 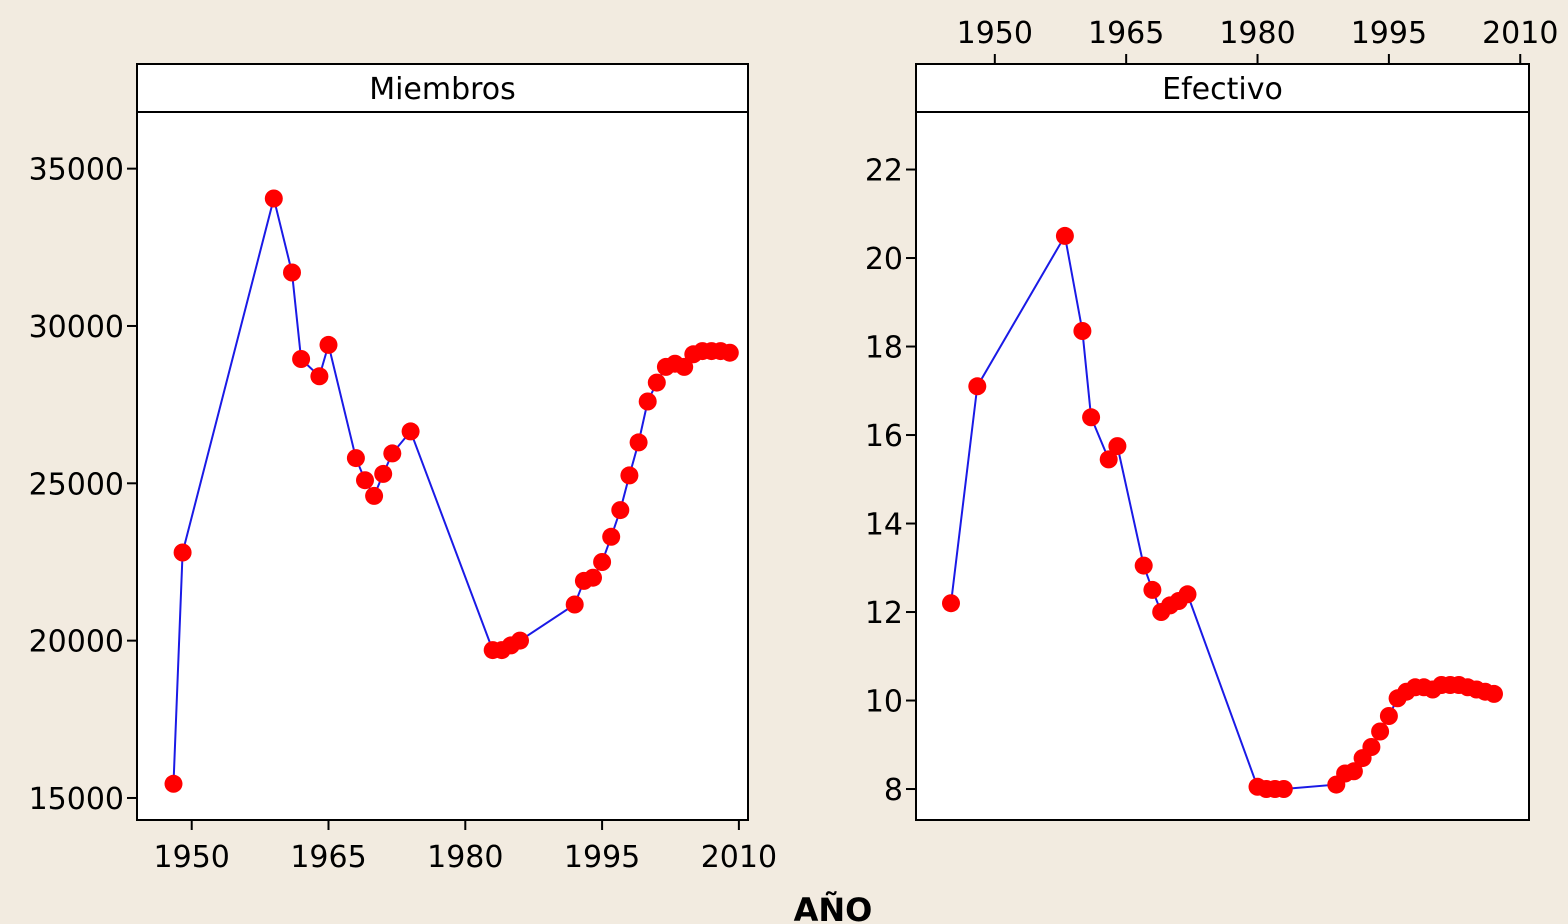 What do you see at coordinates (833, 907) in the screenshot?
I see `x-axis-label: AÑO` at bounding box center [833, 907].